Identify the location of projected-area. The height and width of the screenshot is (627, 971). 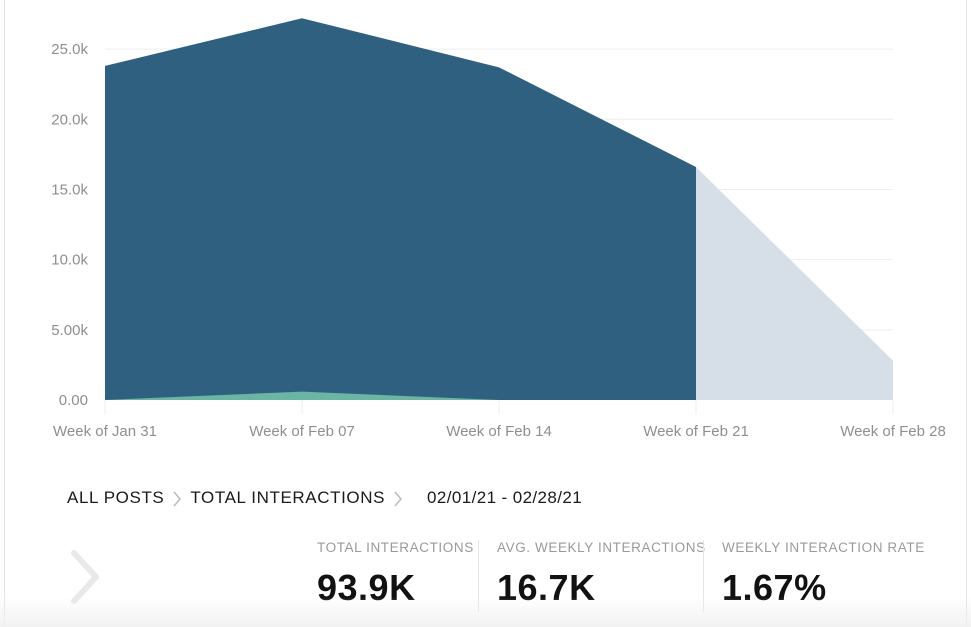
(794, 283).